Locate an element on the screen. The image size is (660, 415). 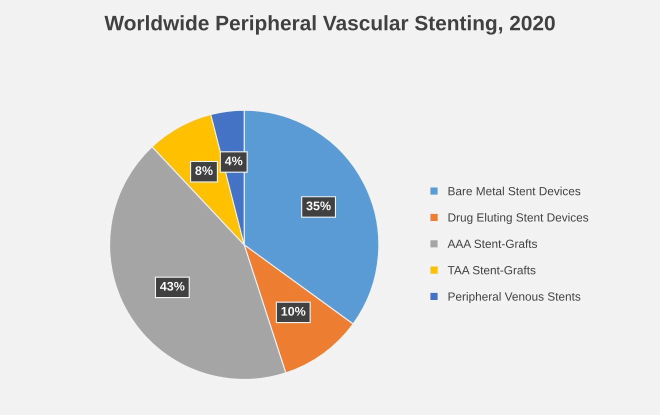
data-label: 4% is located at coordinates (233, 161).